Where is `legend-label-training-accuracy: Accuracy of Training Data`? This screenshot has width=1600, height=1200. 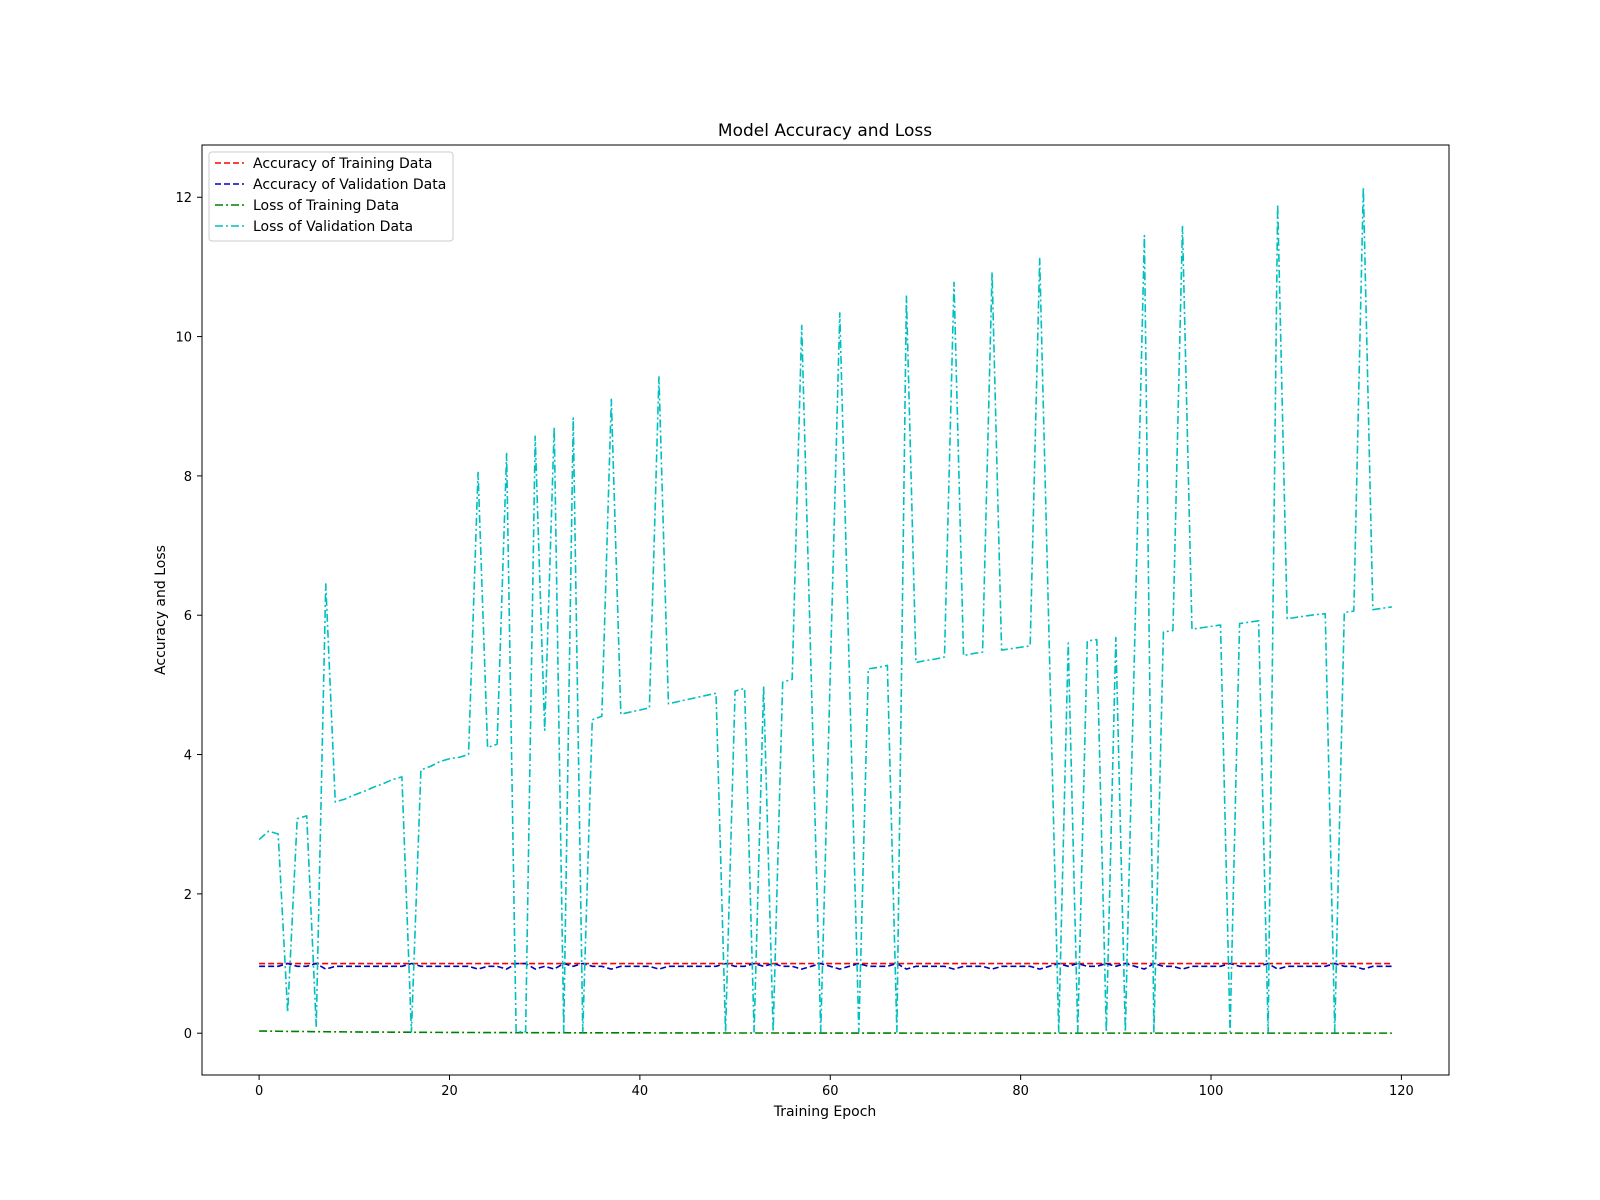
legend-label-training-accuracy: Accuracy of Training Data is located at coordinates (342, 164).